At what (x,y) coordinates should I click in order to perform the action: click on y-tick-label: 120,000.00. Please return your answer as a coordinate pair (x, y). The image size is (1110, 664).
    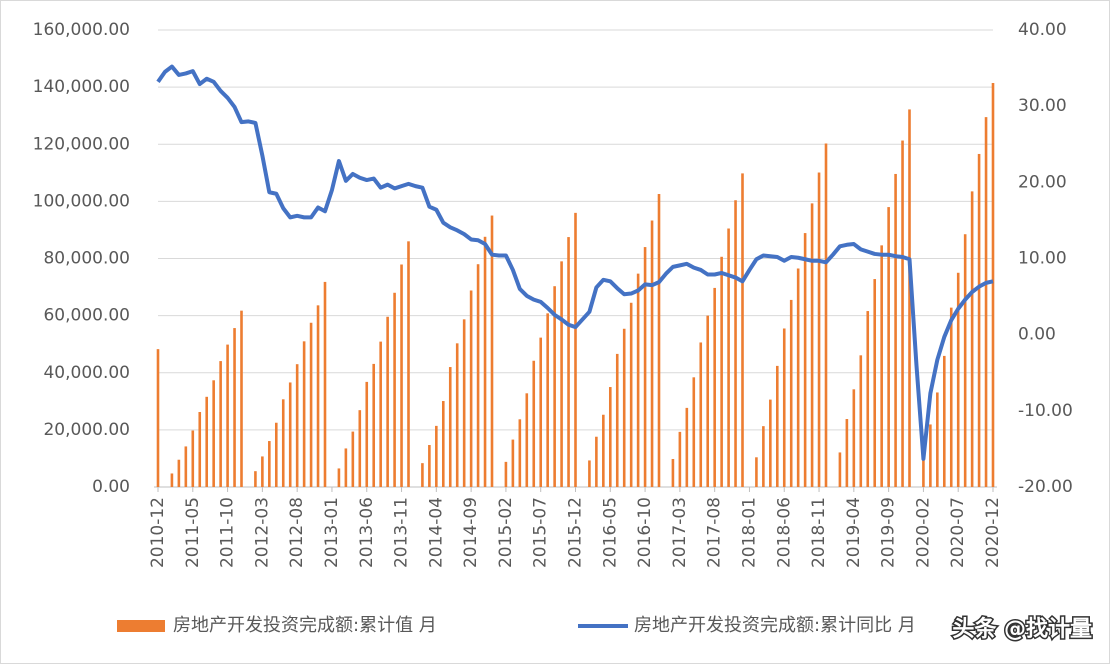
    Looking at the image, I should click on (81, 144).